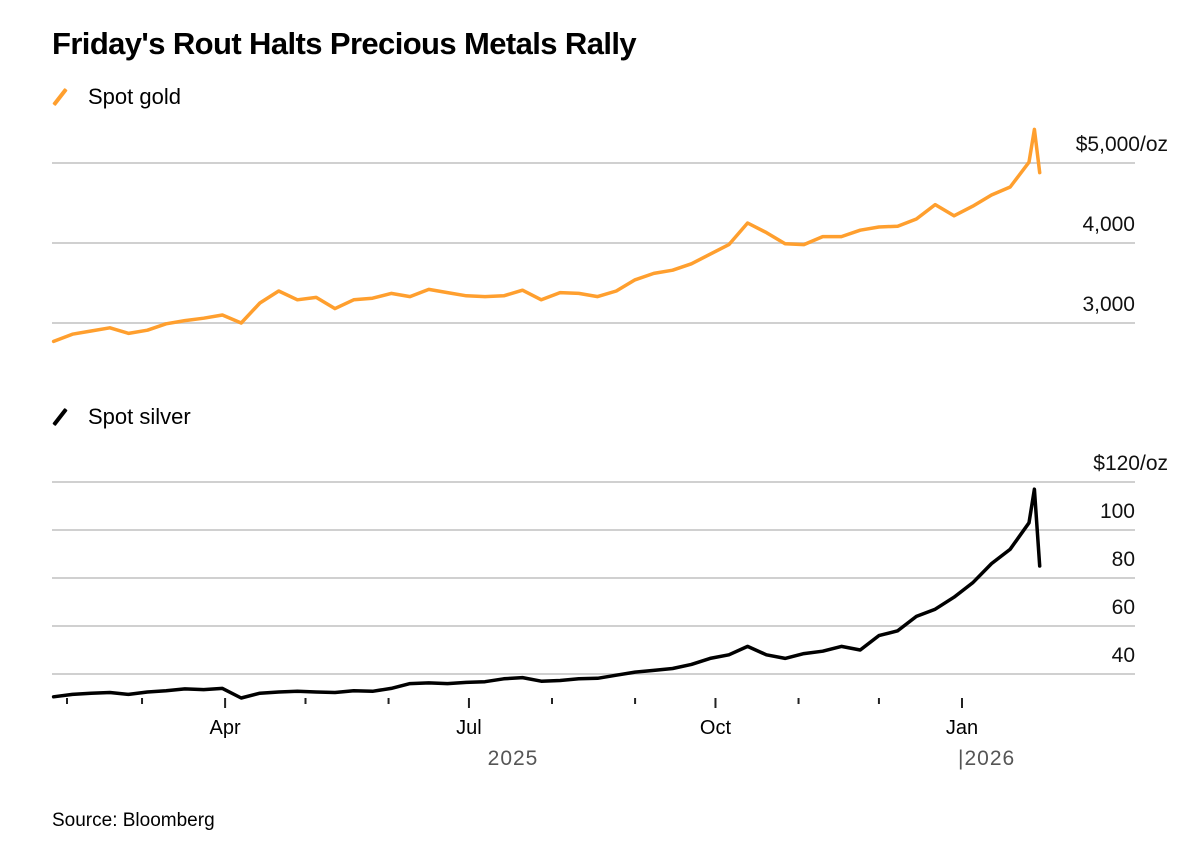 The height and width of the screenshot is (850, 1203). What do you see at coordinates (1123, 559) in the screenshot?
I see `silver-ytick-label: 80` at bounding box center [1123, 559].